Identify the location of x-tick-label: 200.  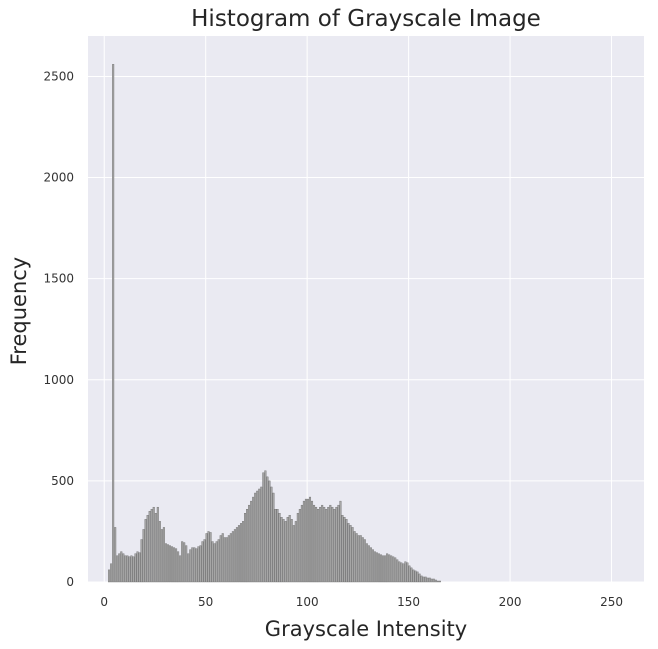
(510, 602).